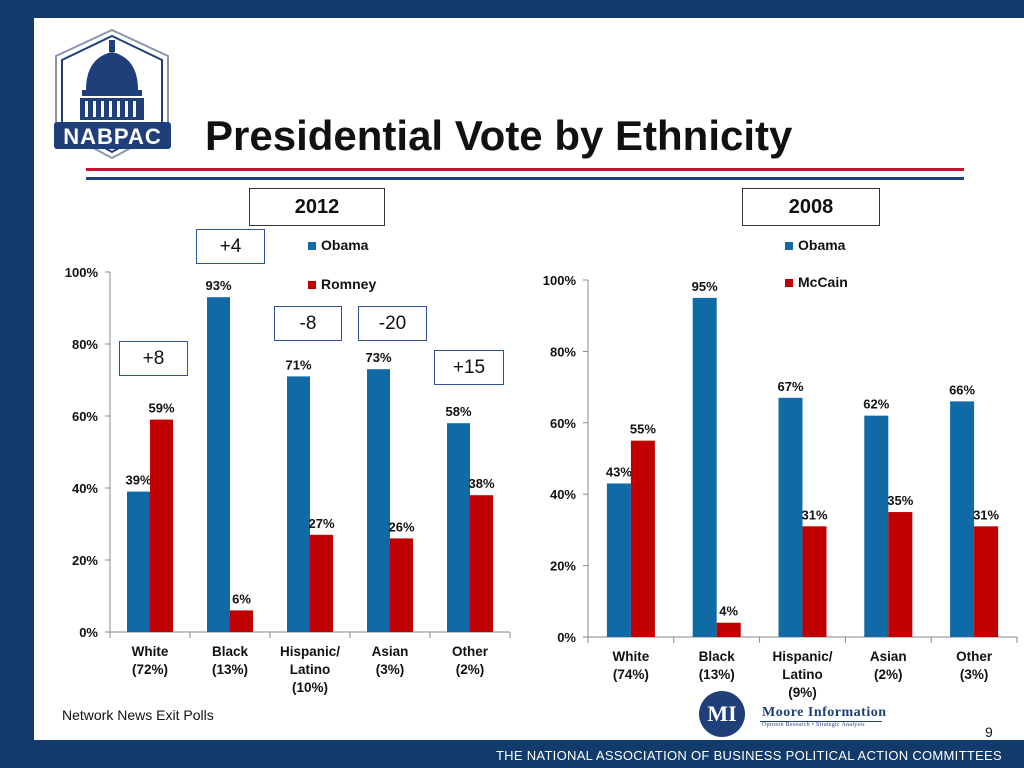 Image resolution: width=1024 pixels, height=768 pixels. What do you see at coordinates (631, 674) in the screenshot?
I see `x-category-label: (74%)` at bounding box center [631, 674].